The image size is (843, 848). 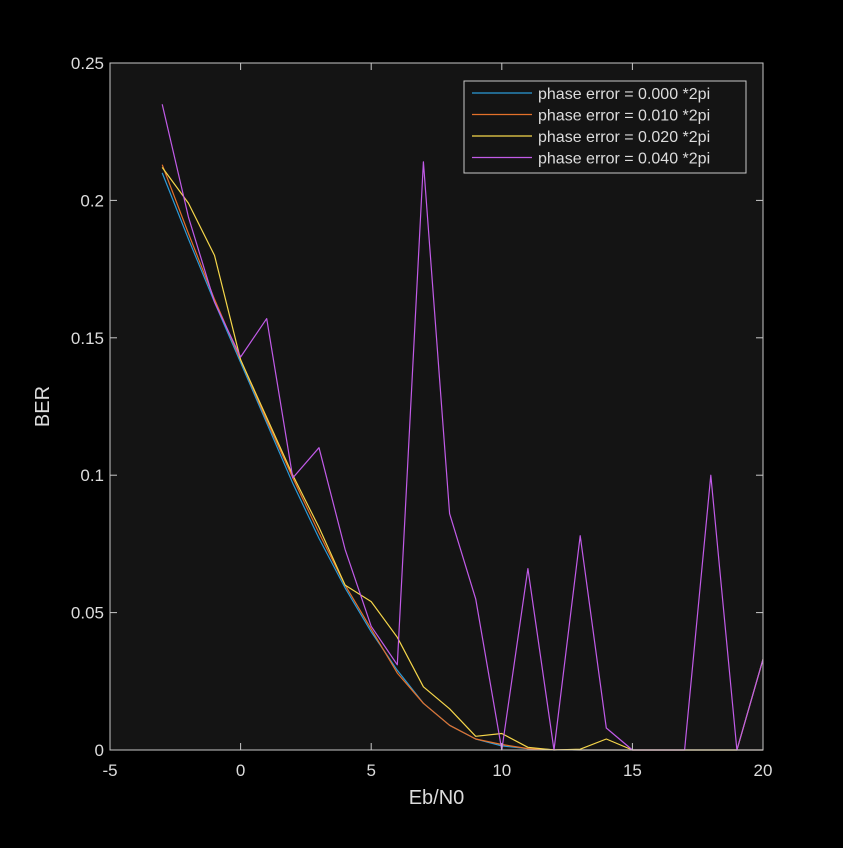 I want to click on x-axis-label: Eb/N0, so click(x=437, y=798).